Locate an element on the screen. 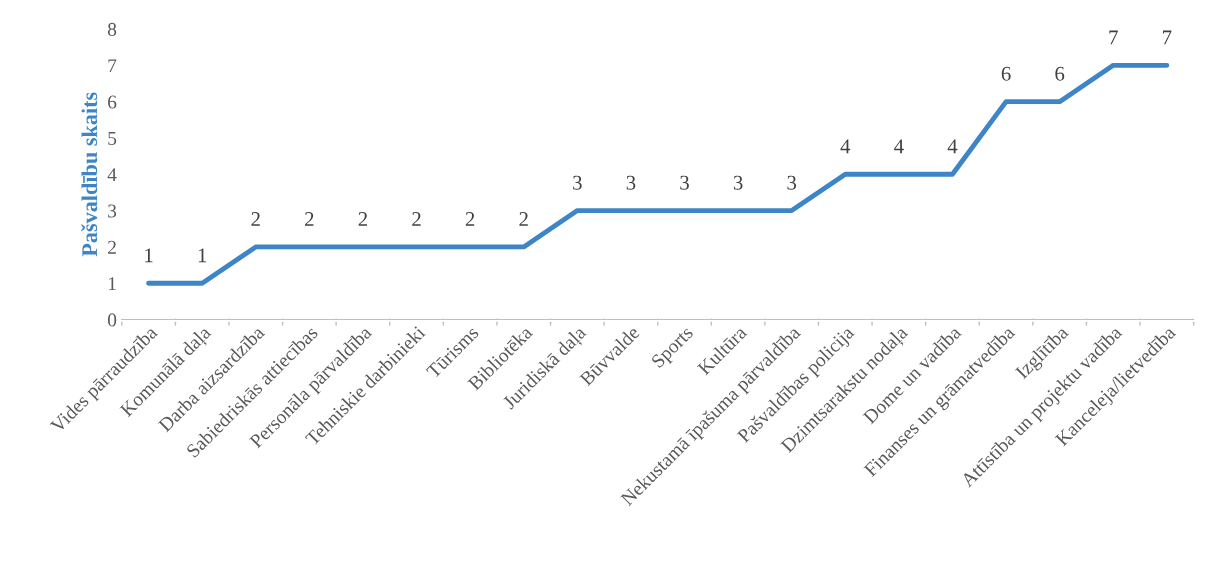 This screenshot has height=581, width=1218. y-tick-label: 5 is located at coordinates (112, 138).